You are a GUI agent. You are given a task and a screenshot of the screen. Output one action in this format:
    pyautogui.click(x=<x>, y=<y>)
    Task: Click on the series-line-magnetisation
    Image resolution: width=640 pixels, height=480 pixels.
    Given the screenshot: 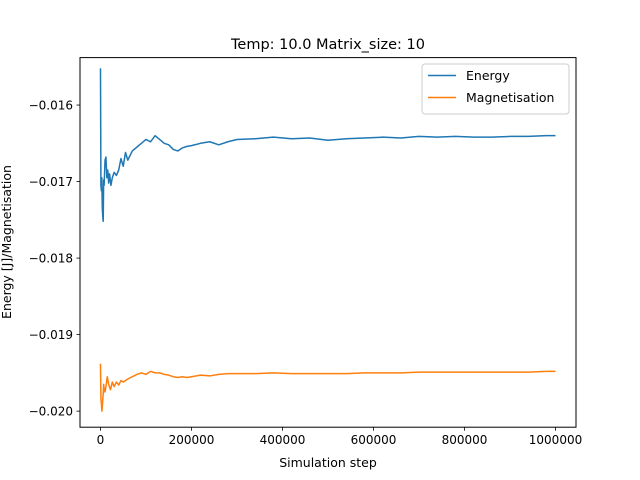 What is the action you would take?
    pyautogui.click(x=327, y=387)
    